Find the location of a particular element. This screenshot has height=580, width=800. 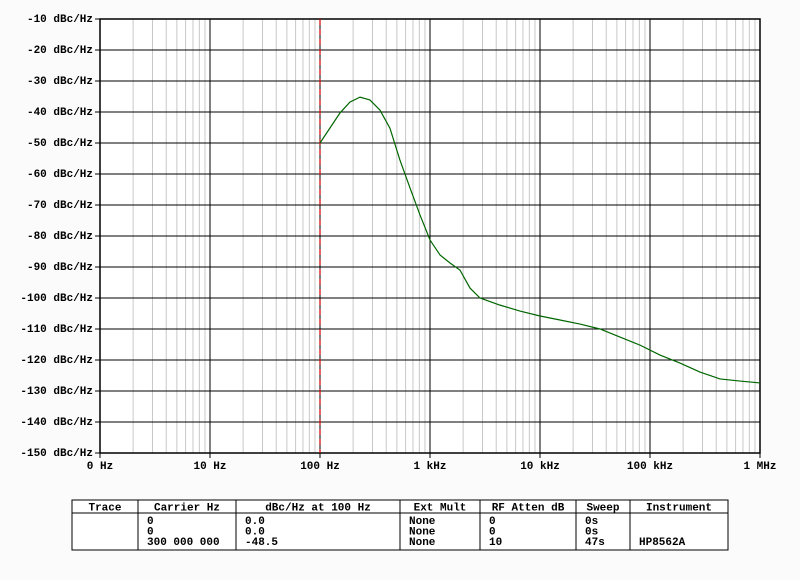

y-tick-label: -30 dBc/Hz is located at coordinates (60, 82).